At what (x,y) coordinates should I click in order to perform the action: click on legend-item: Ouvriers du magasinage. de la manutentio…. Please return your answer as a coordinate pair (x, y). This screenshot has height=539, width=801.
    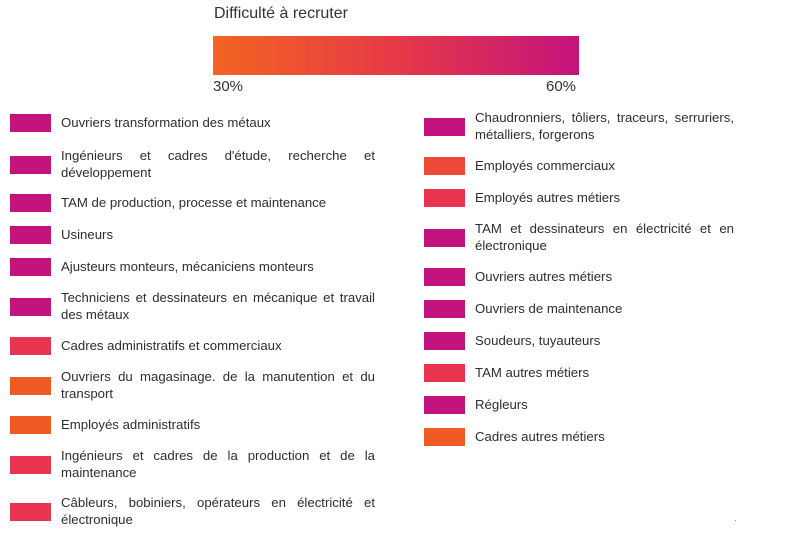
    Looking at the image, I should click on (192, 385).